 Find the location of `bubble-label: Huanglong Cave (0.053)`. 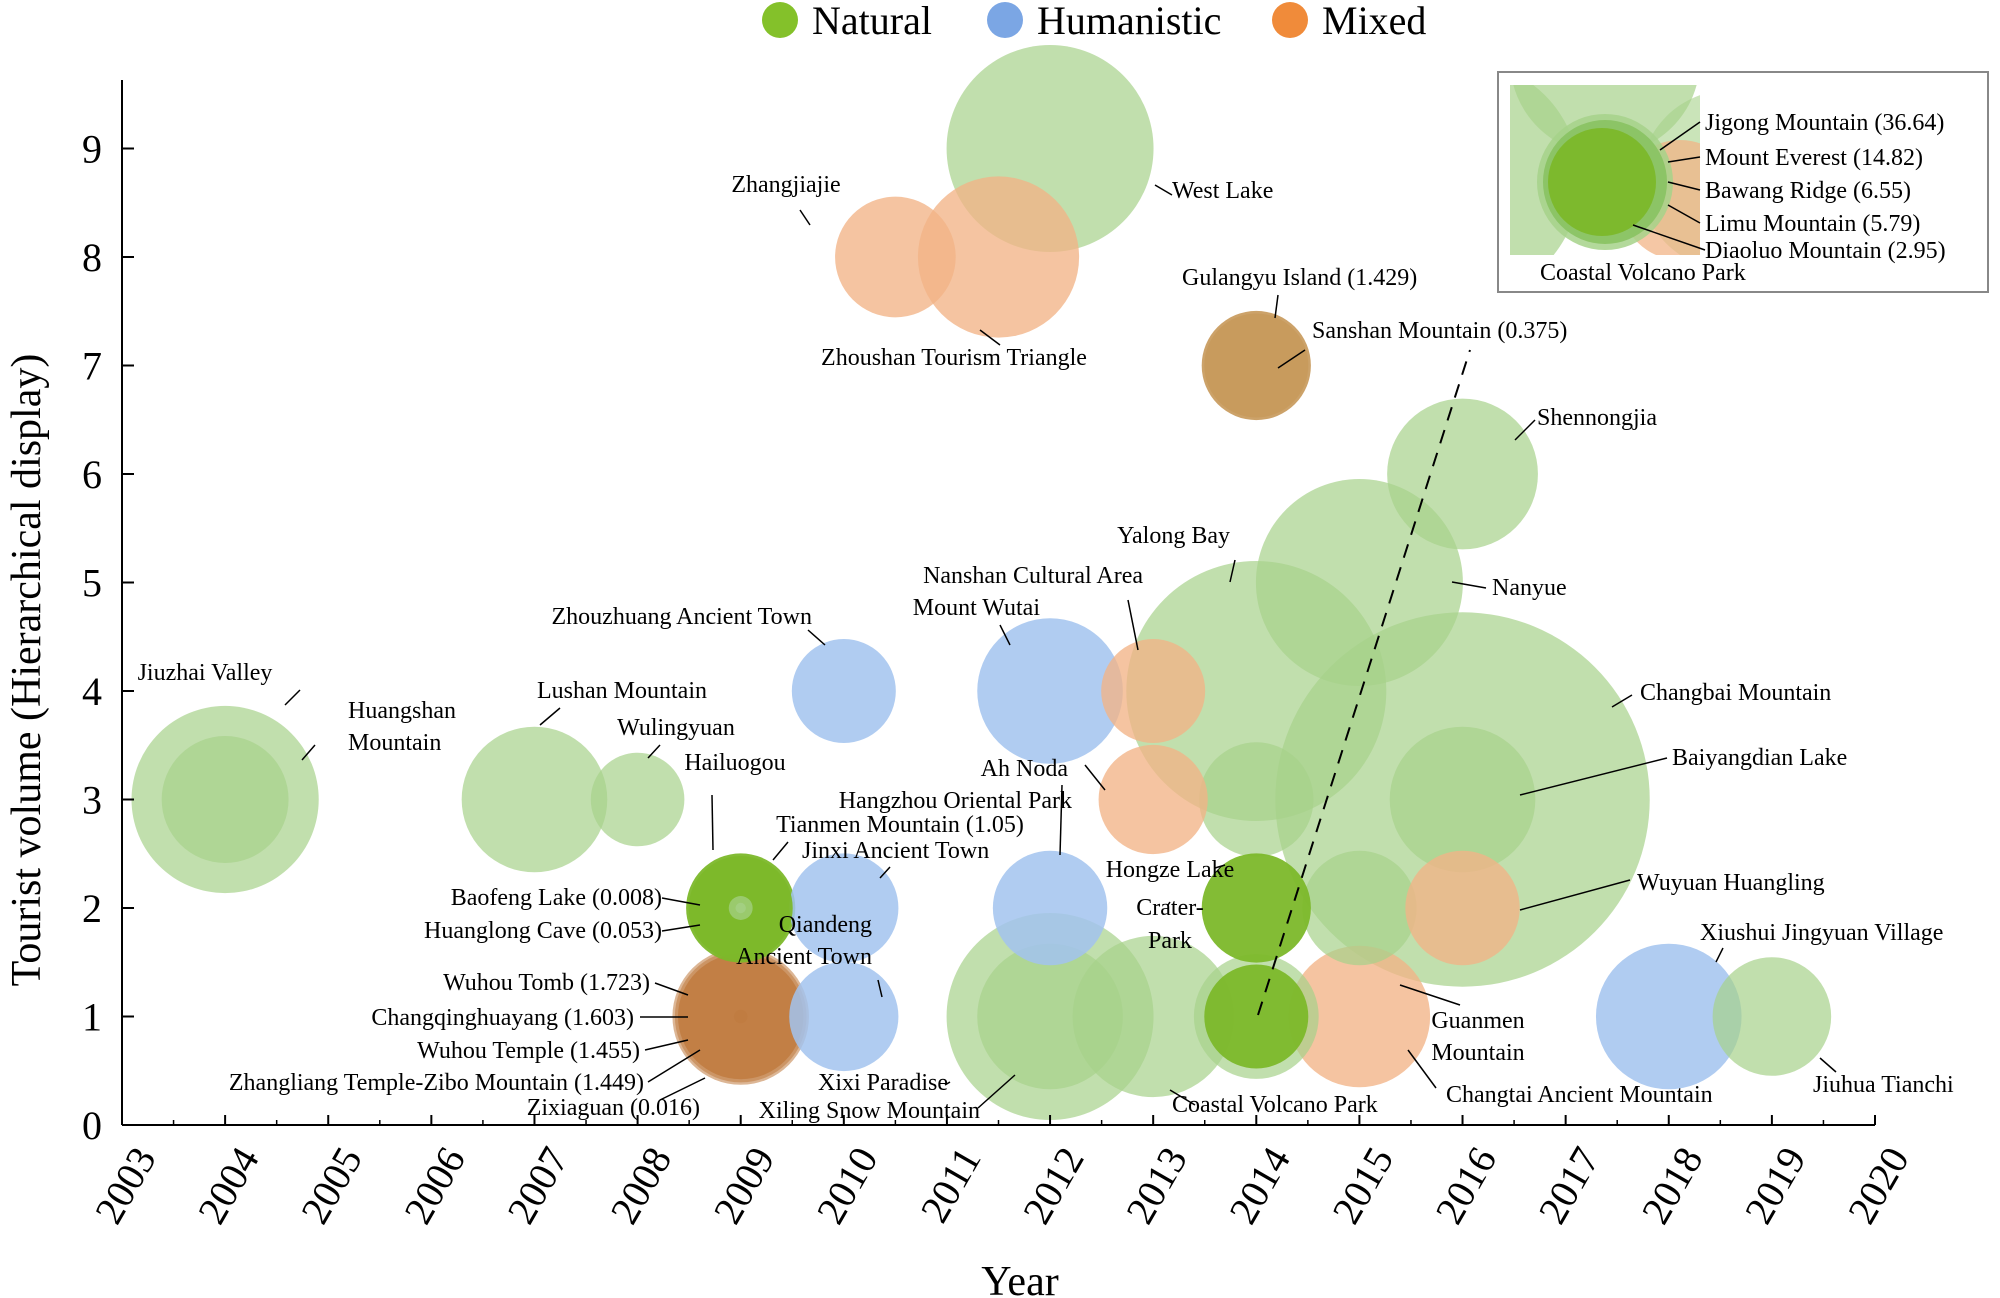

bubble-label: Huanglong Cave (0.053) is located at coordinates (543, 931).